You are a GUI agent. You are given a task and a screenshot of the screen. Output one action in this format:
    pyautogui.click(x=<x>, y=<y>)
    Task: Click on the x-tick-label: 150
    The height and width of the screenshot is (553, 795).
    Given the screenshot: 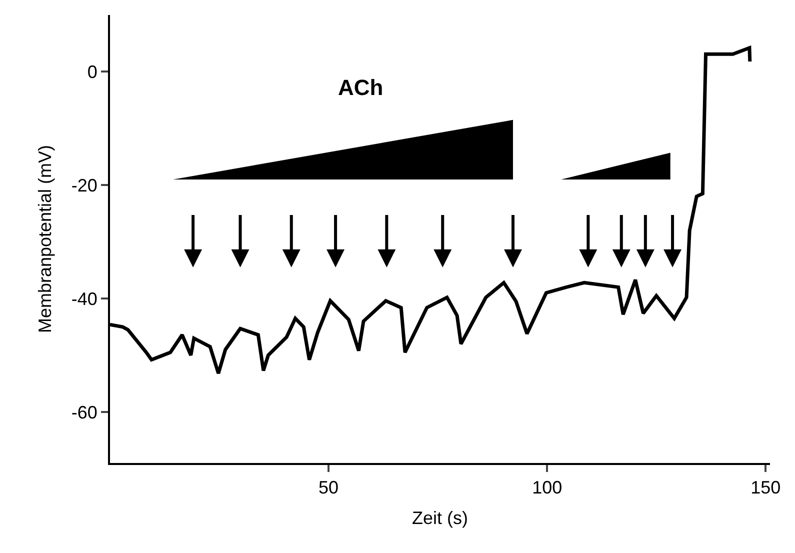 What is the action you would take?
    pyautogui.click(x=765, y=488)
    